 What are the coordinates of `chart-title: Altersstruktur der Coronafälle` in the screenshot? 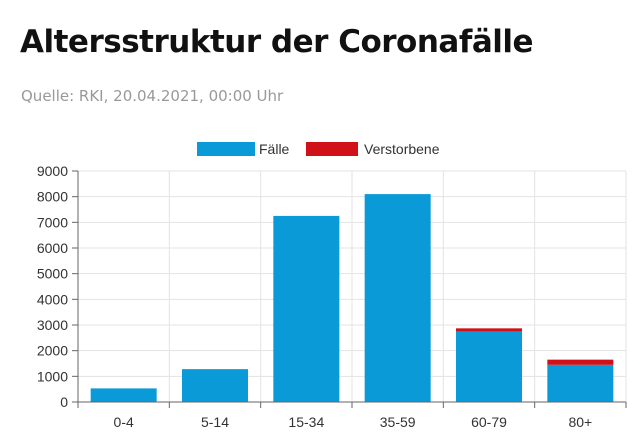 It's located at (277, 42).